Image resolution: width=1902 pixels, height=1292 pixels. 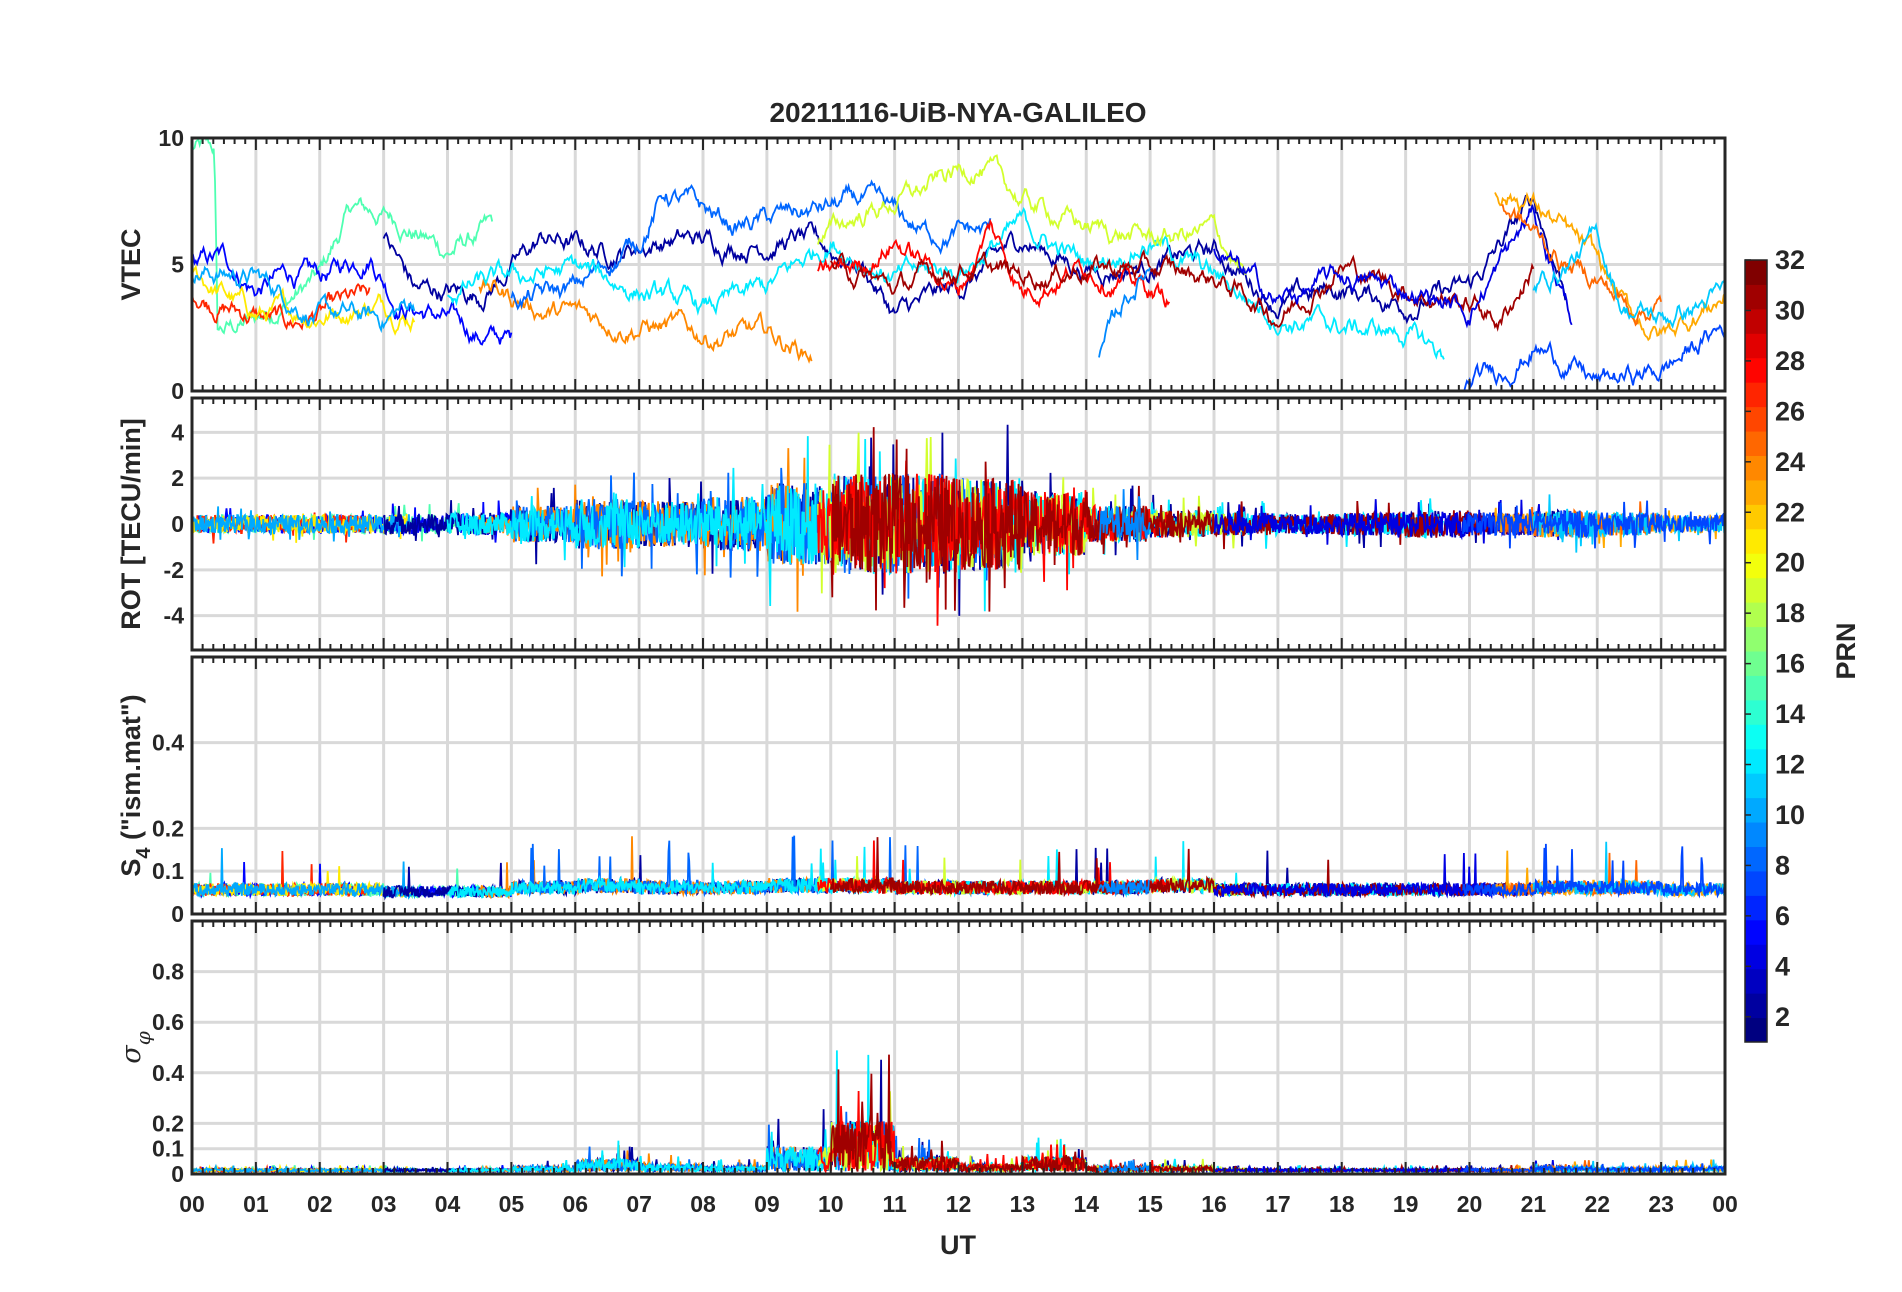 I want to click on colorbar-tick-label: 32, so click(x=1790, y=260).